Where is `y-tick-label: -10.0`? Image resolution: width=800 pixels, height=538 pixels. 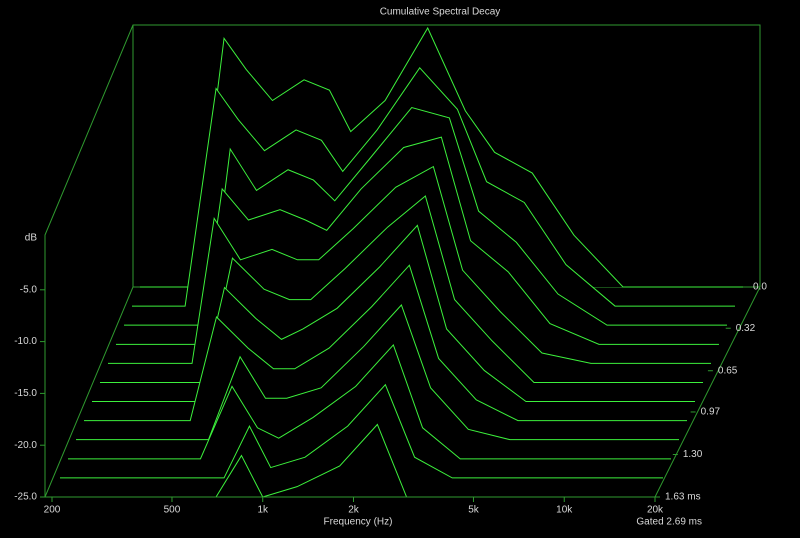 y-tick-label: -10.0 is located at coordinates (25, 341).